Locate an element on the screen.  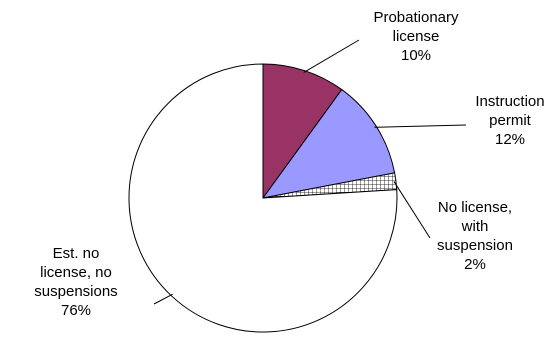
data-label-line: license is located at coordinates (416, 36).